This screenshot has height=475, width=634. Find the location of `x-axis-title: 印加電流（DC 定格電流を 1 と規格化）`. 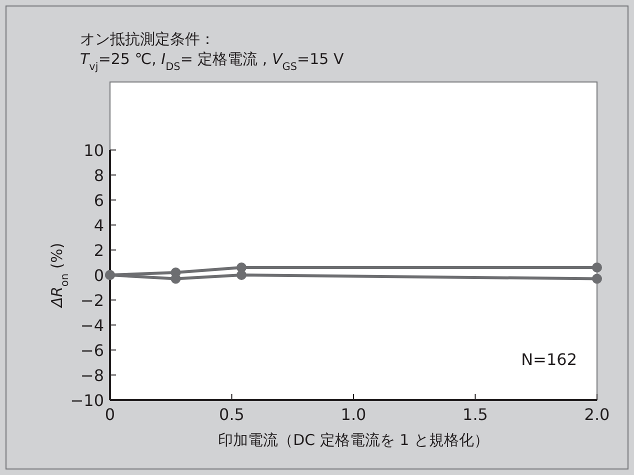

x-axis-title: 印加電流（DC 定格電流を 1 と規格化） is located at coordinates (353, 440).